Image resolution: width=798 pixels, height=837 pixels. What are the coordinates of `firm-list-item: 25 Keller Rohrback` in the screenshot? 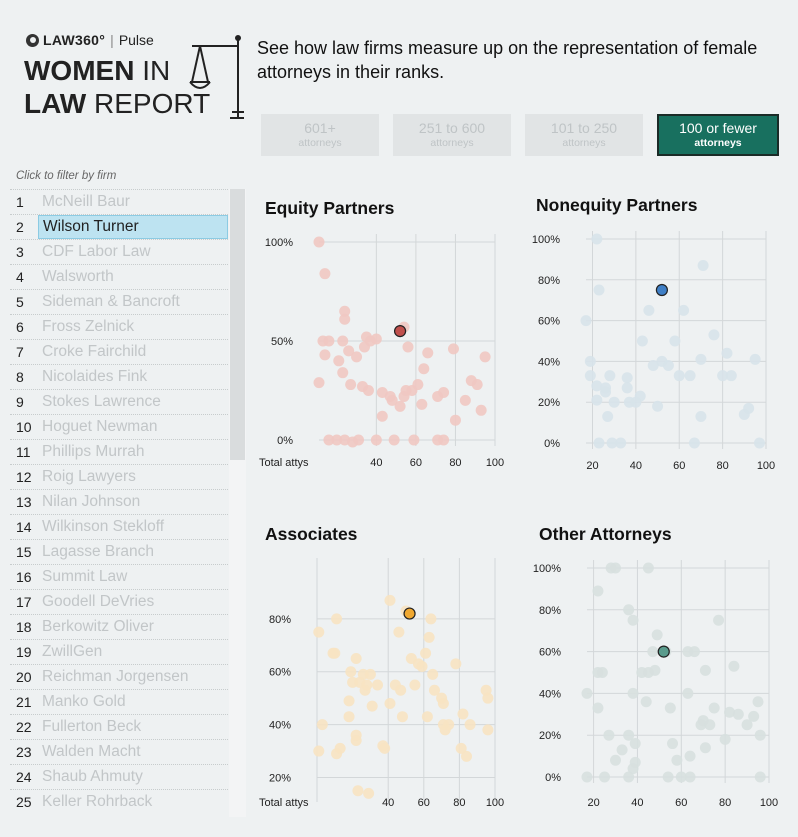 It's located at (119, 801).